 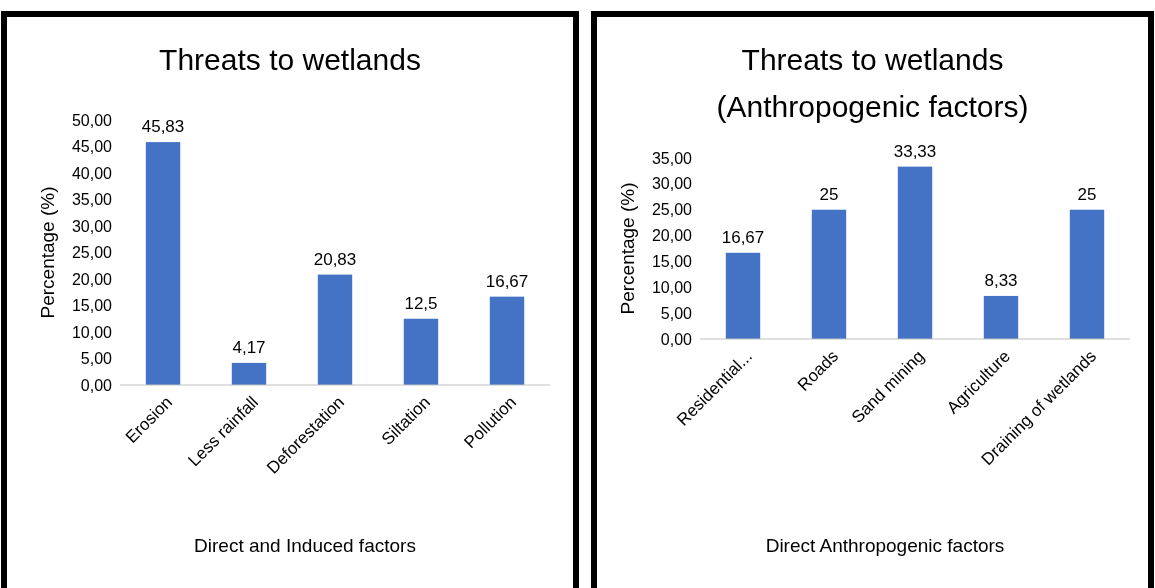 I want to click on data-label: 8,33, so click(x=1001, y=280).